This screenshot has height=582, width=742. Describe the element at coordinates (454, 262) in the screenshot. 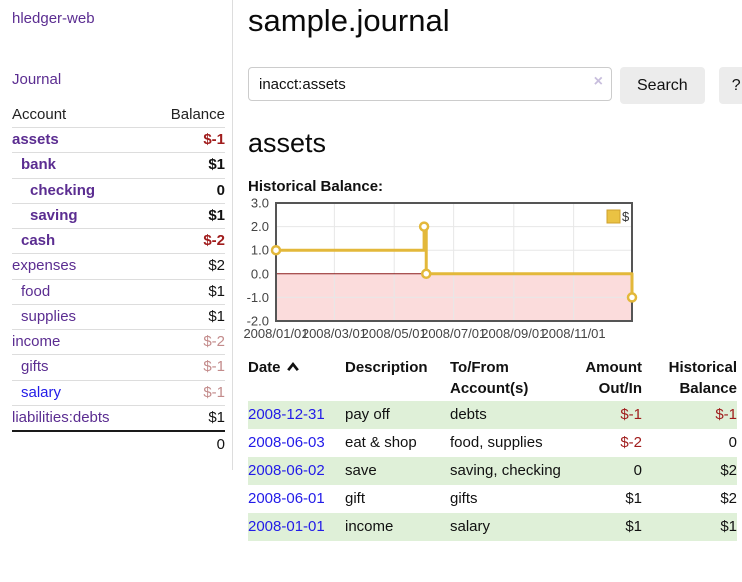

I see `chart-border` at that location.